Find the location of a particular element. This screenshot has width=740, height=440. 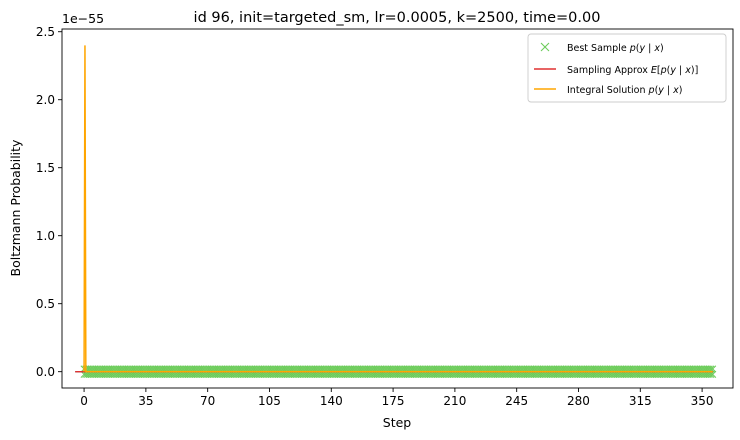

x-tick-label: 350 is located at coordinates (702, 401).